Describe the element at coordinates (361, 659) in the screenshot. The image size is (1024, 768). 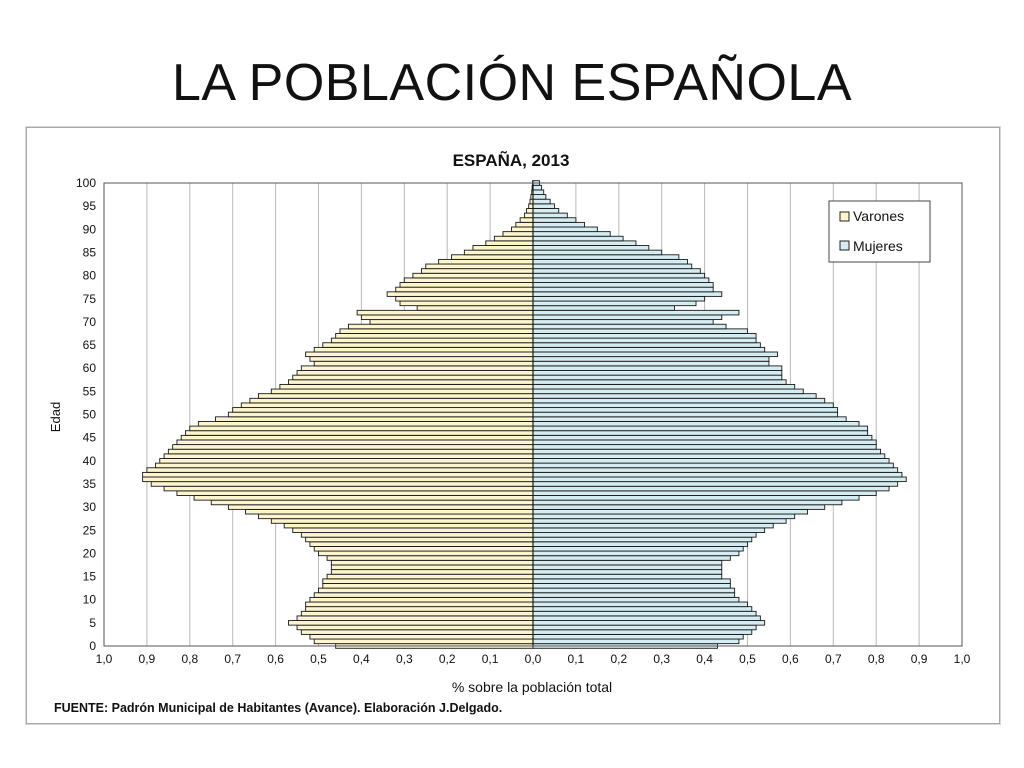
I see `x-tick-label: 0,4` at that location.